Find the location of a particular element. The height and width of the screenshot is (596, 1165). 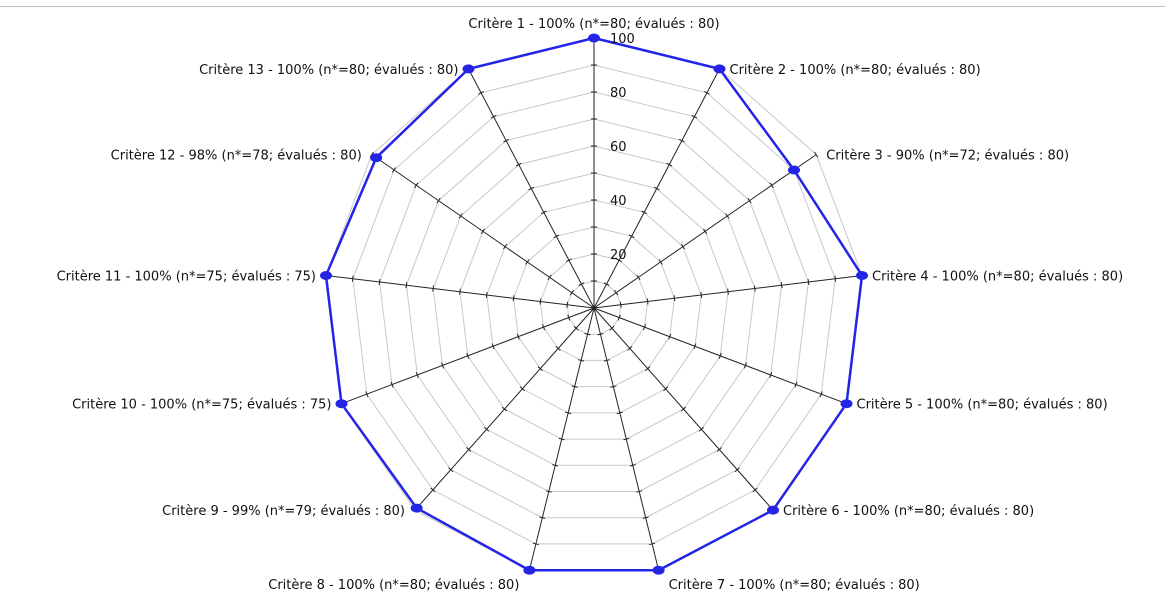

category-label-6: Critère 6 - 100% (n*=80; évalués : 80) is located at coordinates (908, 511).